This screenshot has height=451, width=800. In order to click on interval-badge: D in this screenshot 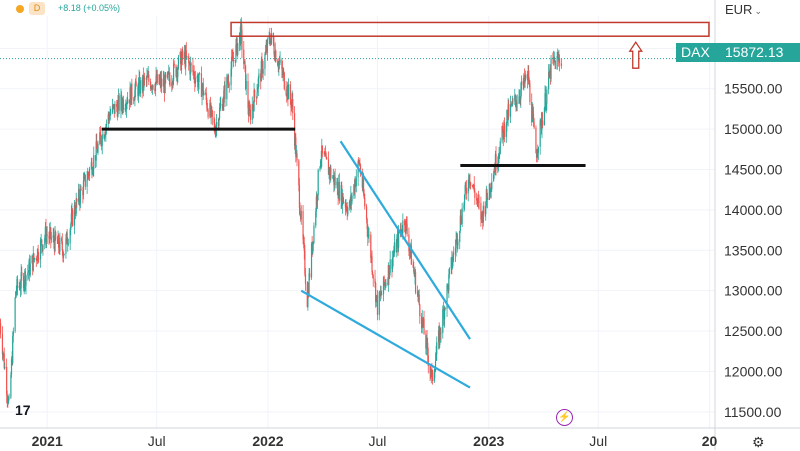, I will do `click(37, 8)`.